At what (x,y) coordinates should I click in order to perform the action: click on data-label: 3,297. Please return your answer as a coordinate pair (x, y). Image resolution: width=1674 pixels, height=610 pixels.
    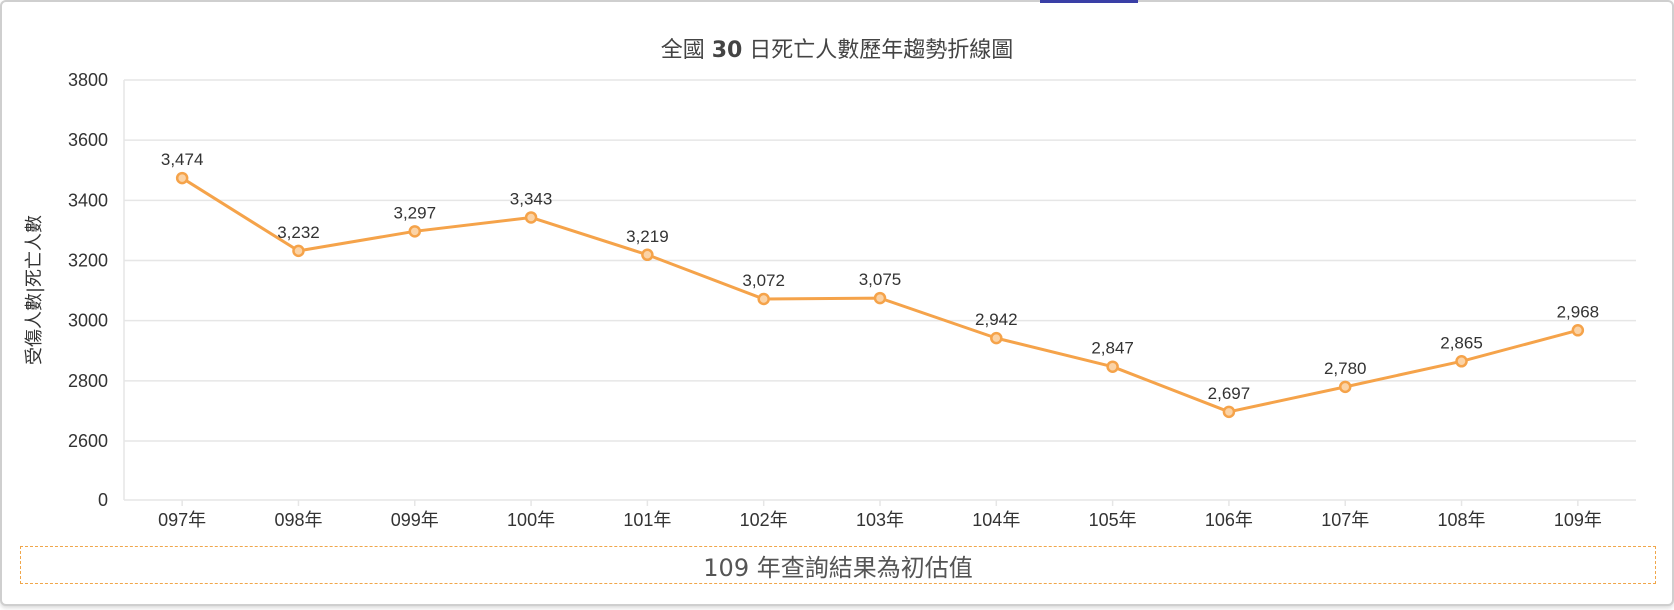
    Looking at the image, I should click on (414, 212).